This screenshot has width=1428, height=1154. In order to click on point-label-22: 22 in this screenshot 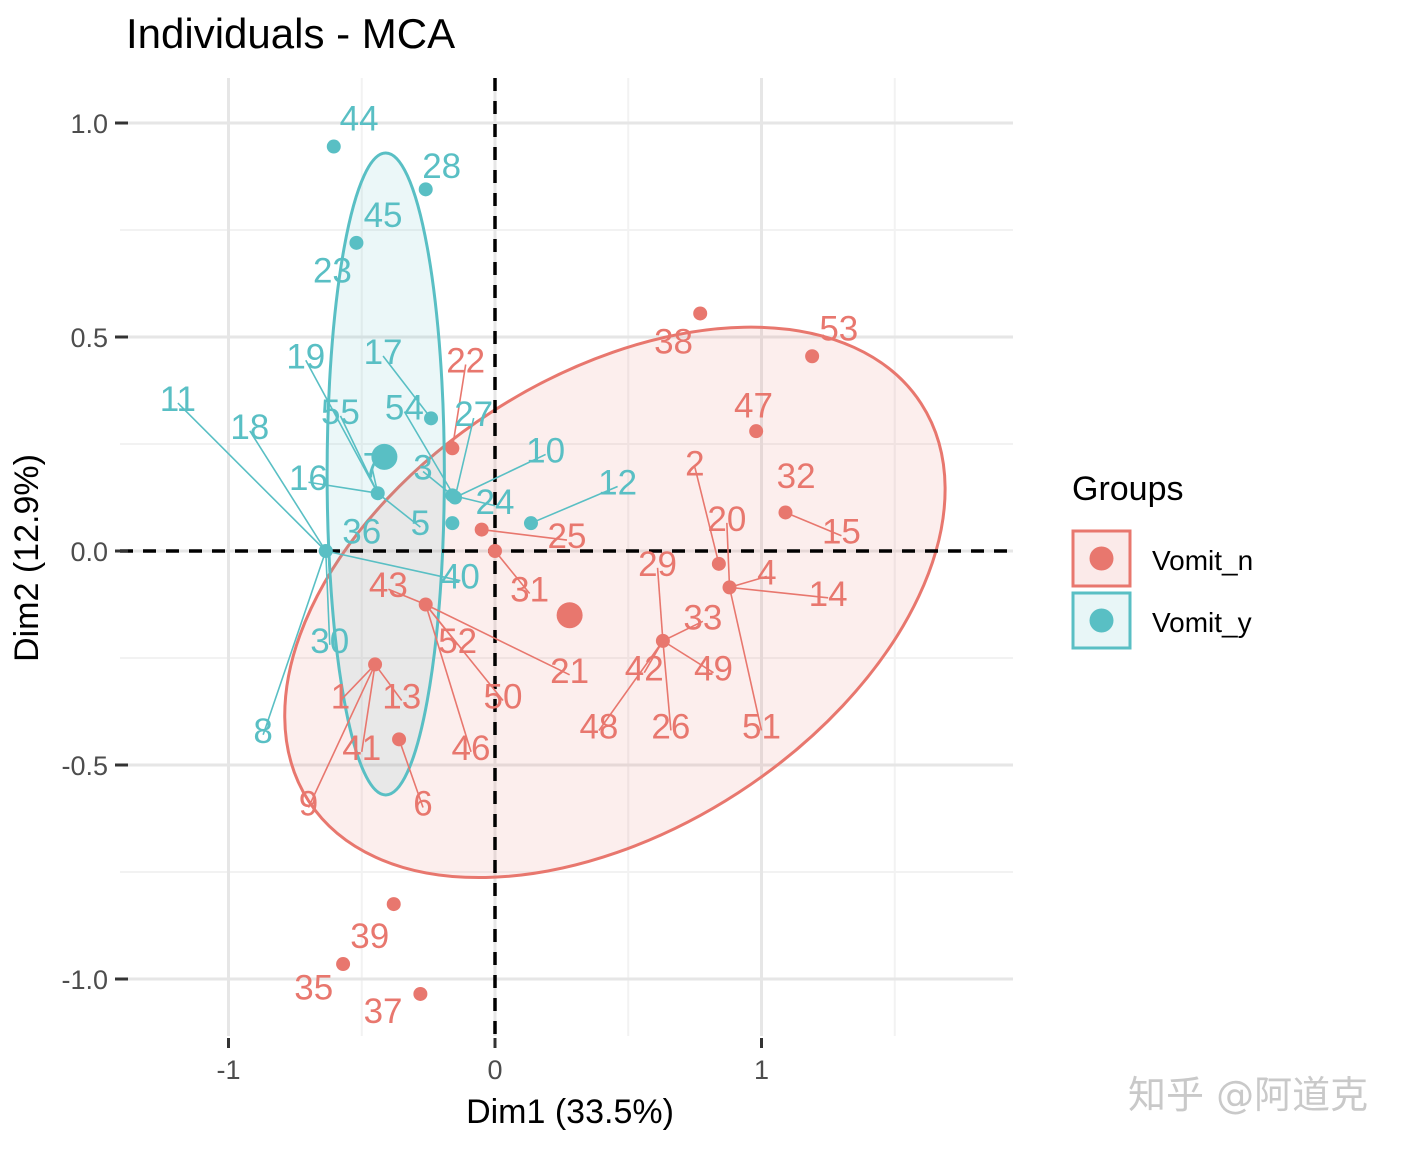, I will do `click(465, 361)`.